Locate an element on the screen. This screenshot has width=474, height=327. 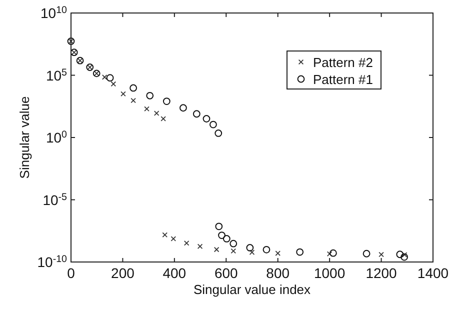
x-tick-label: 0 is located at coordinates (71, 273).